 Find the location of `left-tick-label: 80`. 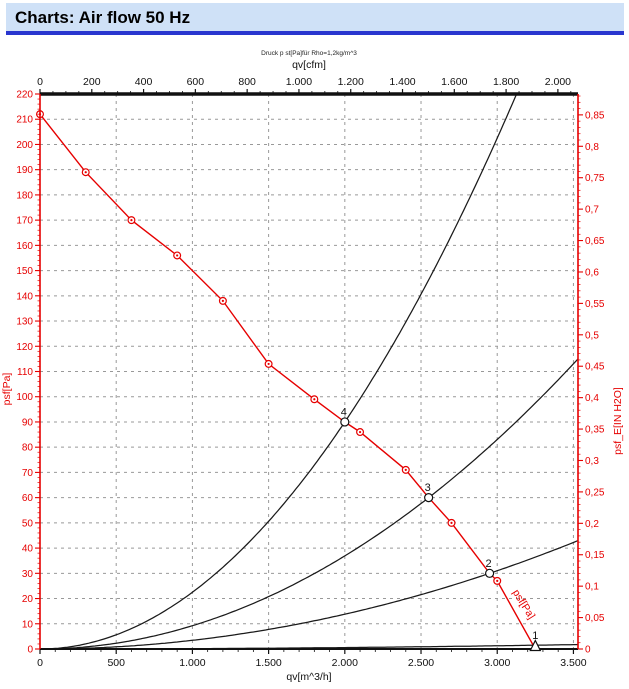

left-tick-label: 80 is located at coordinates (28, 448).